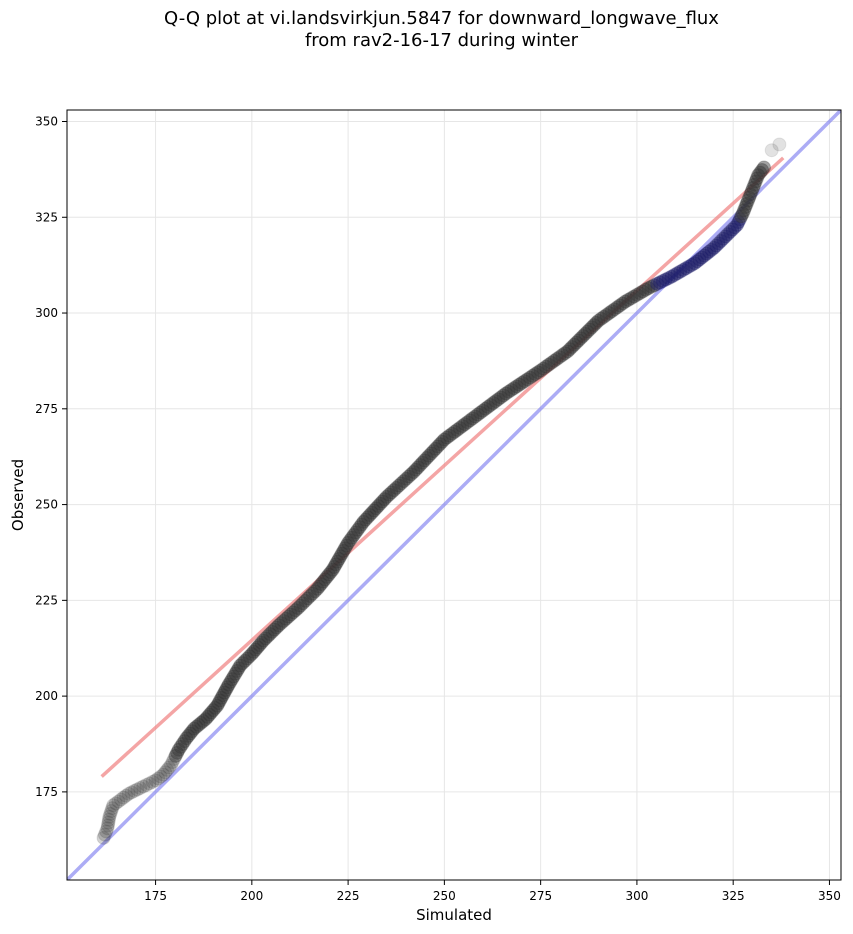 The image size is (853, 934). I want to click on y-axis-label: Observed, so click(18, 495).